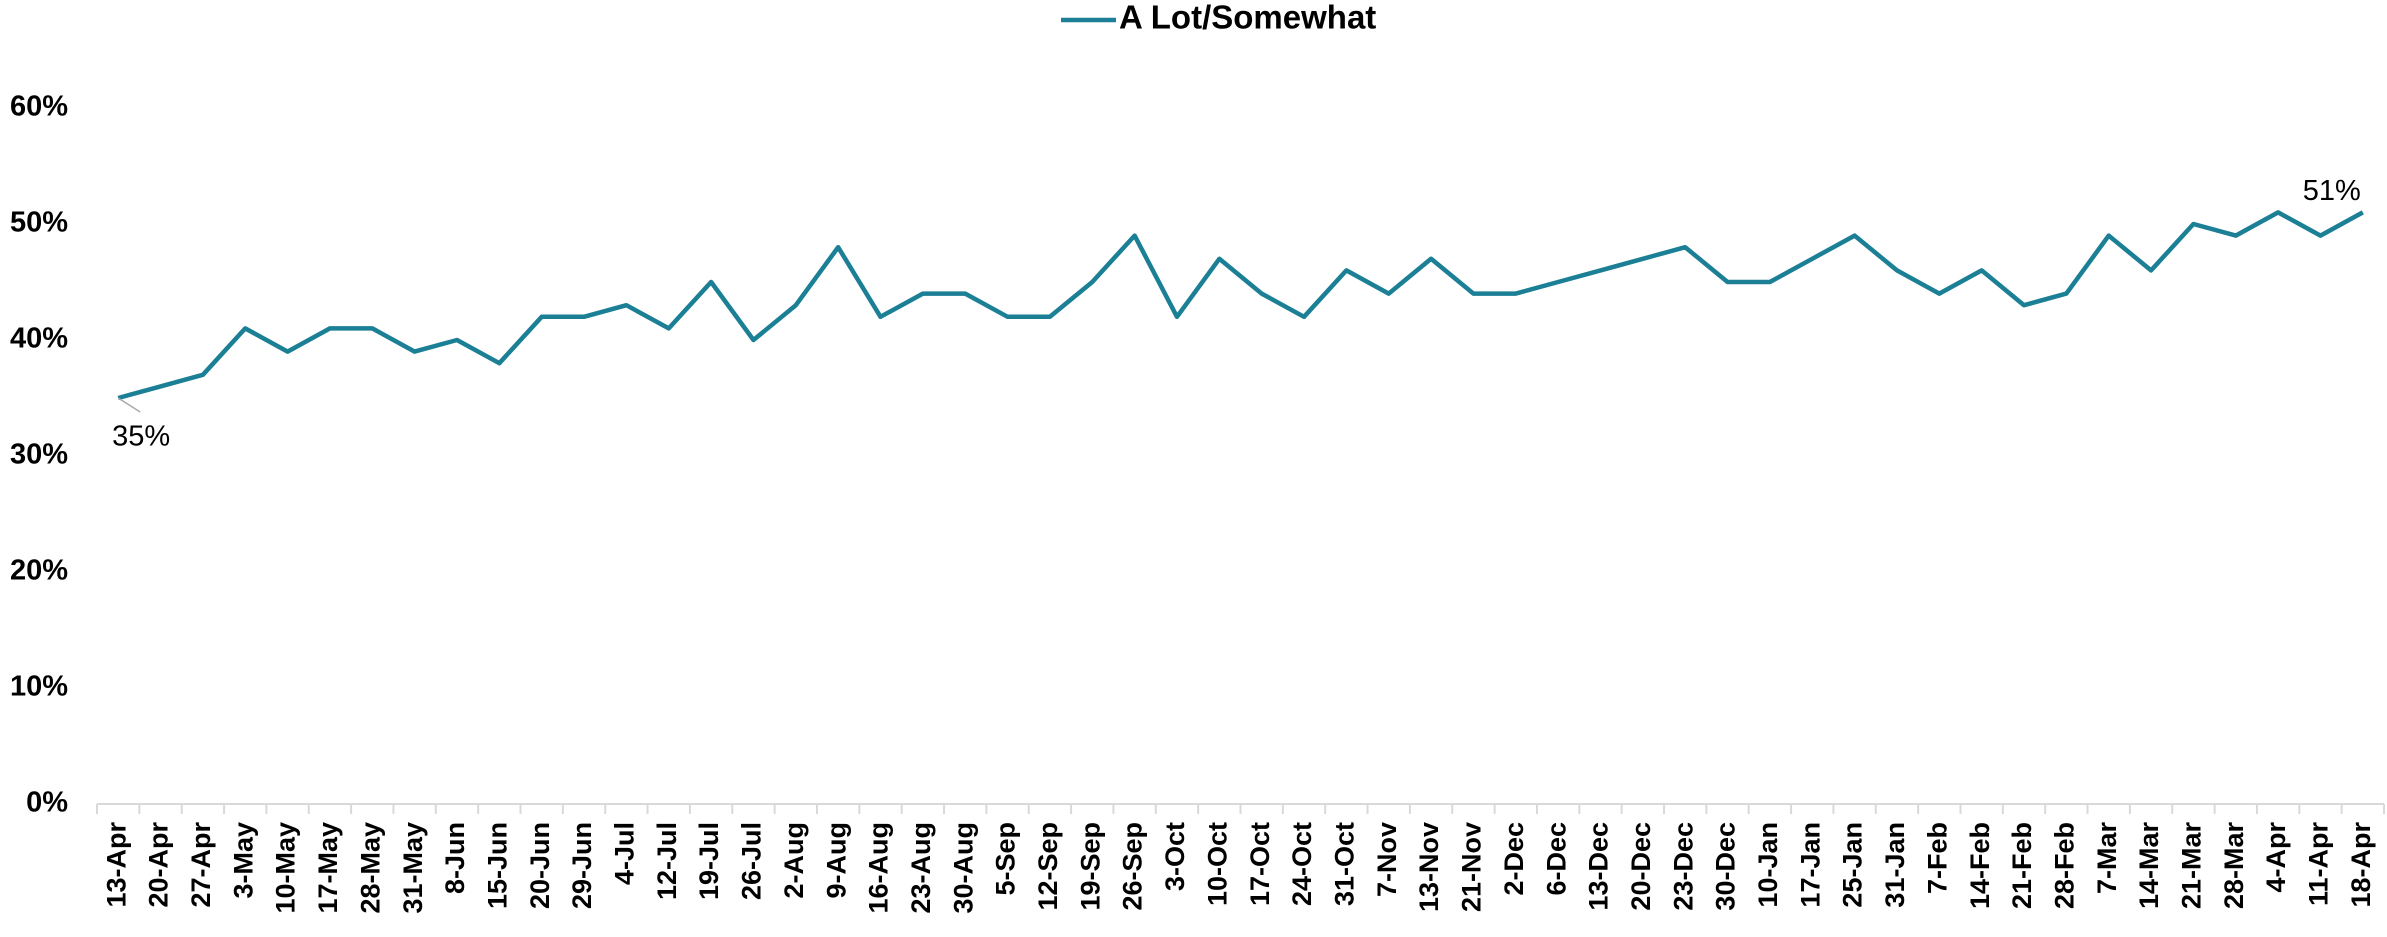 The width and height of the screenshot is (2387, 937). Describe the element at coordinates (1090, 866) in the screenshot. I see `x-tick-label: 19-Sep` at that location.